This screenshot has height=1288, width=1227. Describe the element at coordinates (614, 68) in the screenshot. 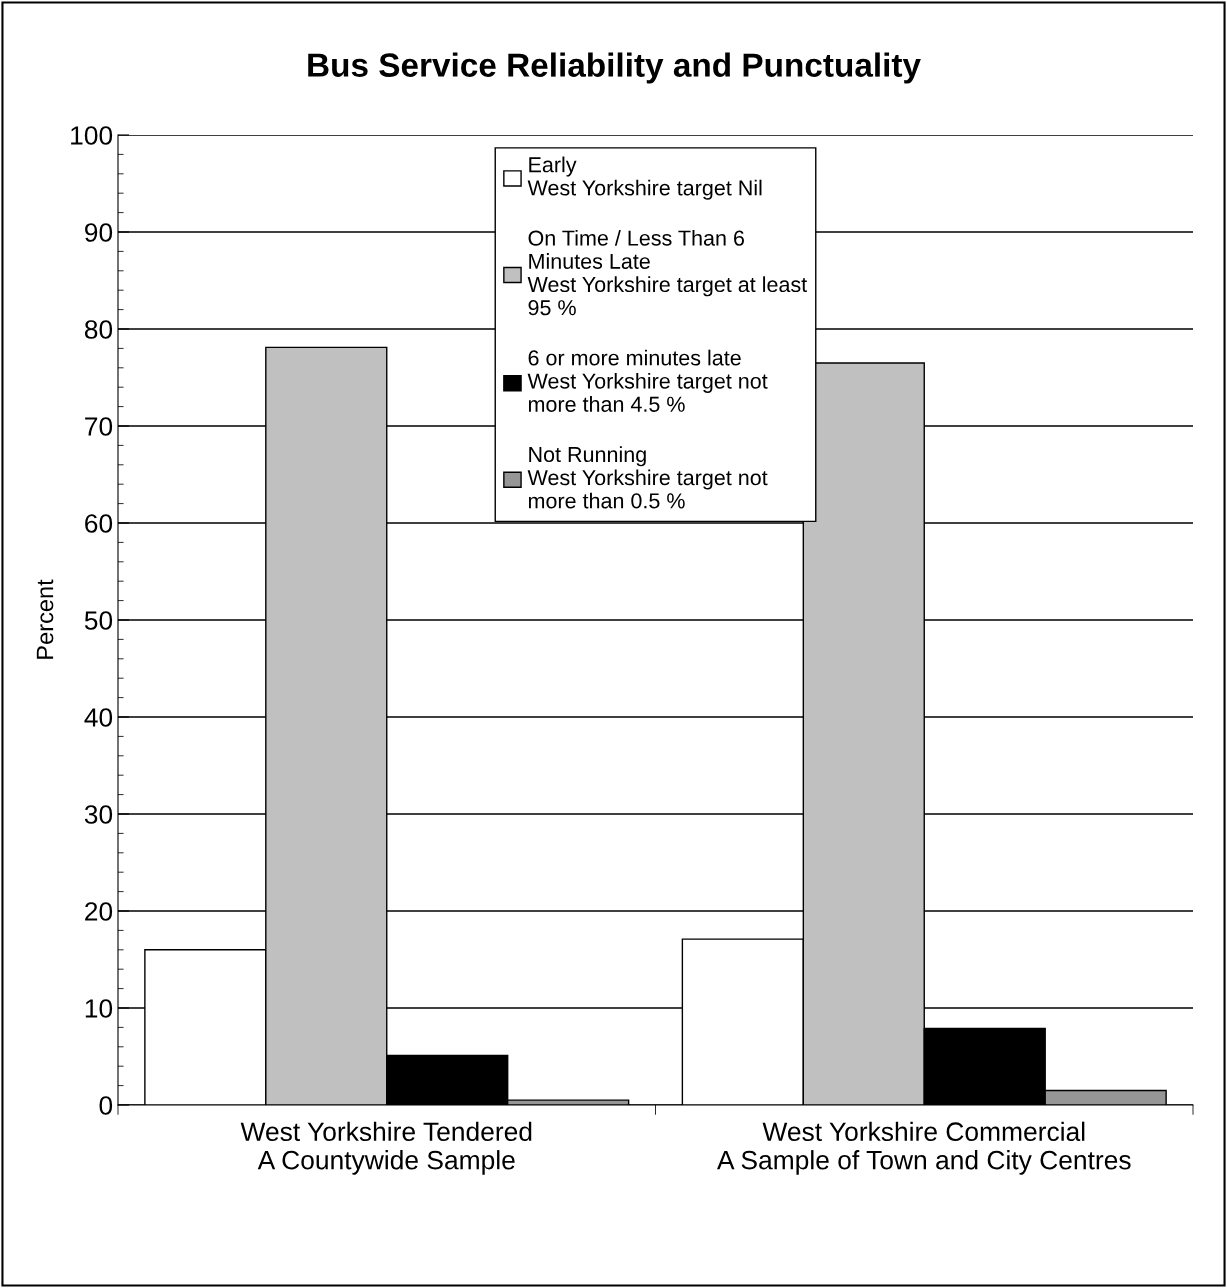

I see `chart-title: Bus Service Reliability and Punctuality` at that location.